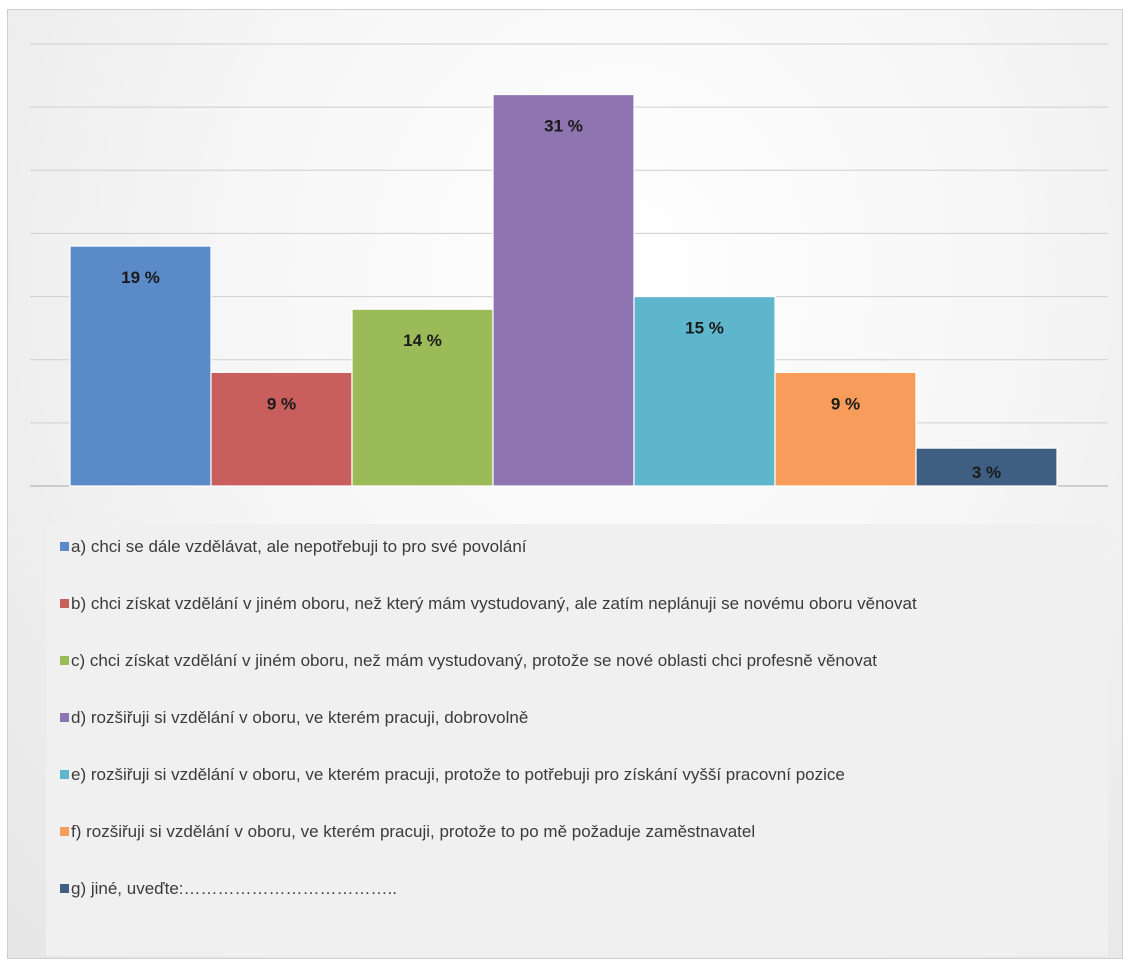  What do you see at coordinates (234, 888) in the screenshot?
I see `legend-label: g) jiné, uveďte:………………………………..` at bounding box center [234, 888].